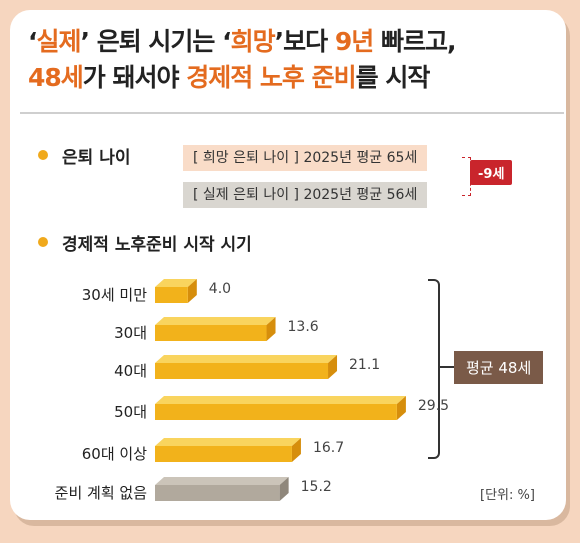 This screenshot has width=580, height=543. Describe the element at coordinates (507, 495) in the screenshot. I see `unit-label: [단위: %]` at that location.